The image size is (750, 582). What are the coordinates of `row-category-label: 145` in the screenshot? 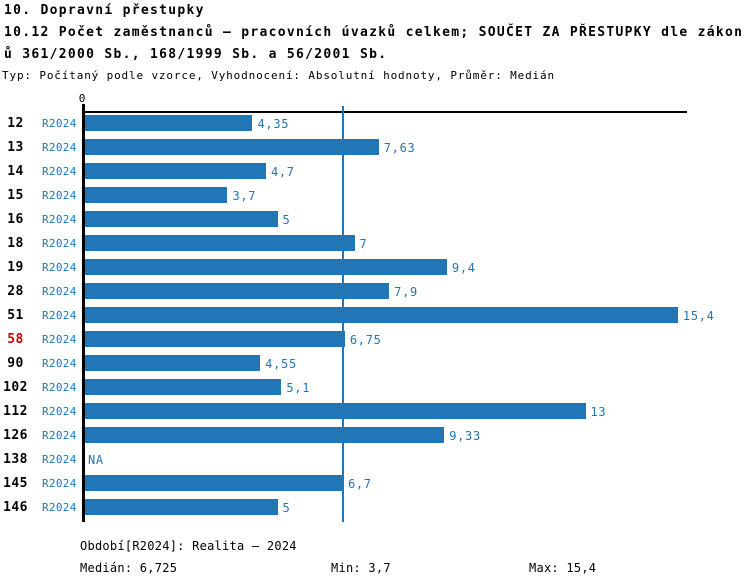 It's located at (15, 483).